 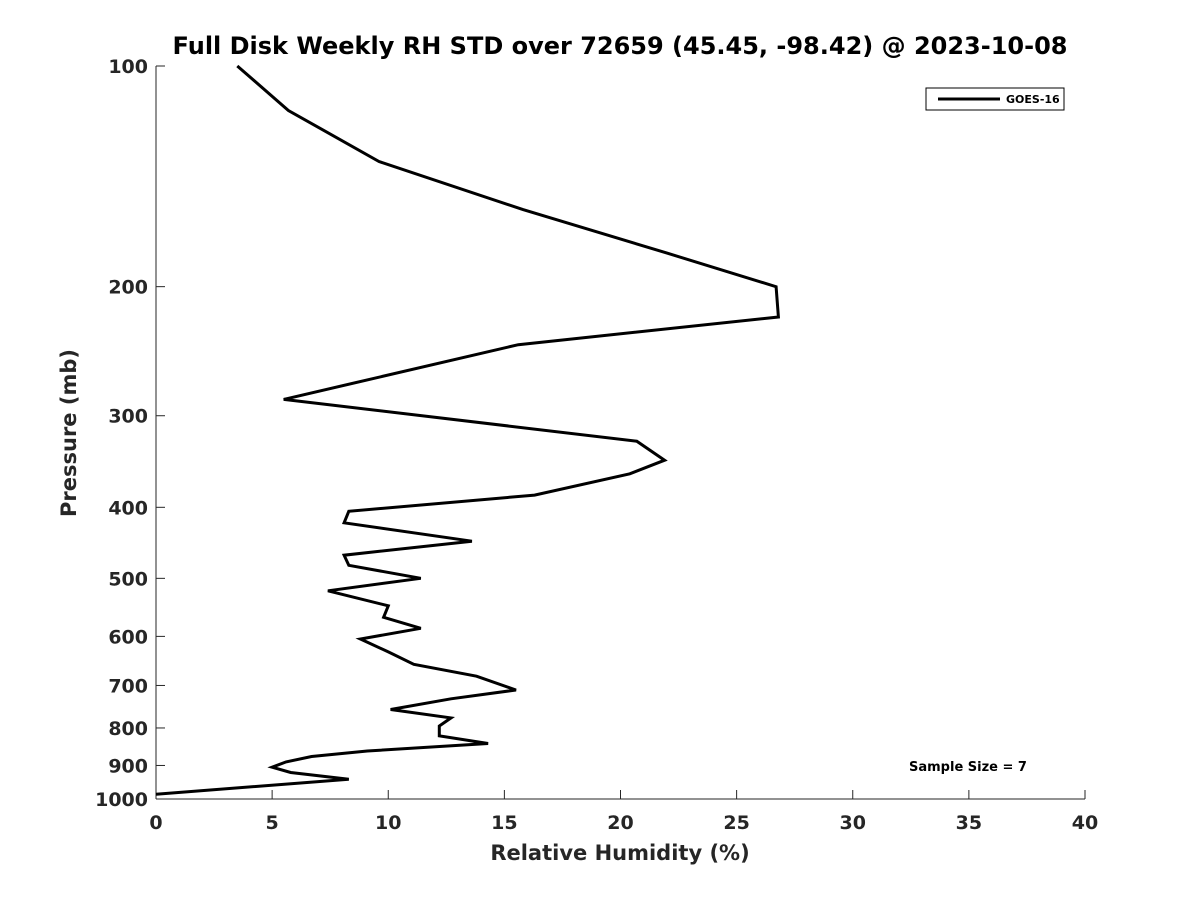 I want to click on y-tick-label: 200, so click(x=128, y=288).